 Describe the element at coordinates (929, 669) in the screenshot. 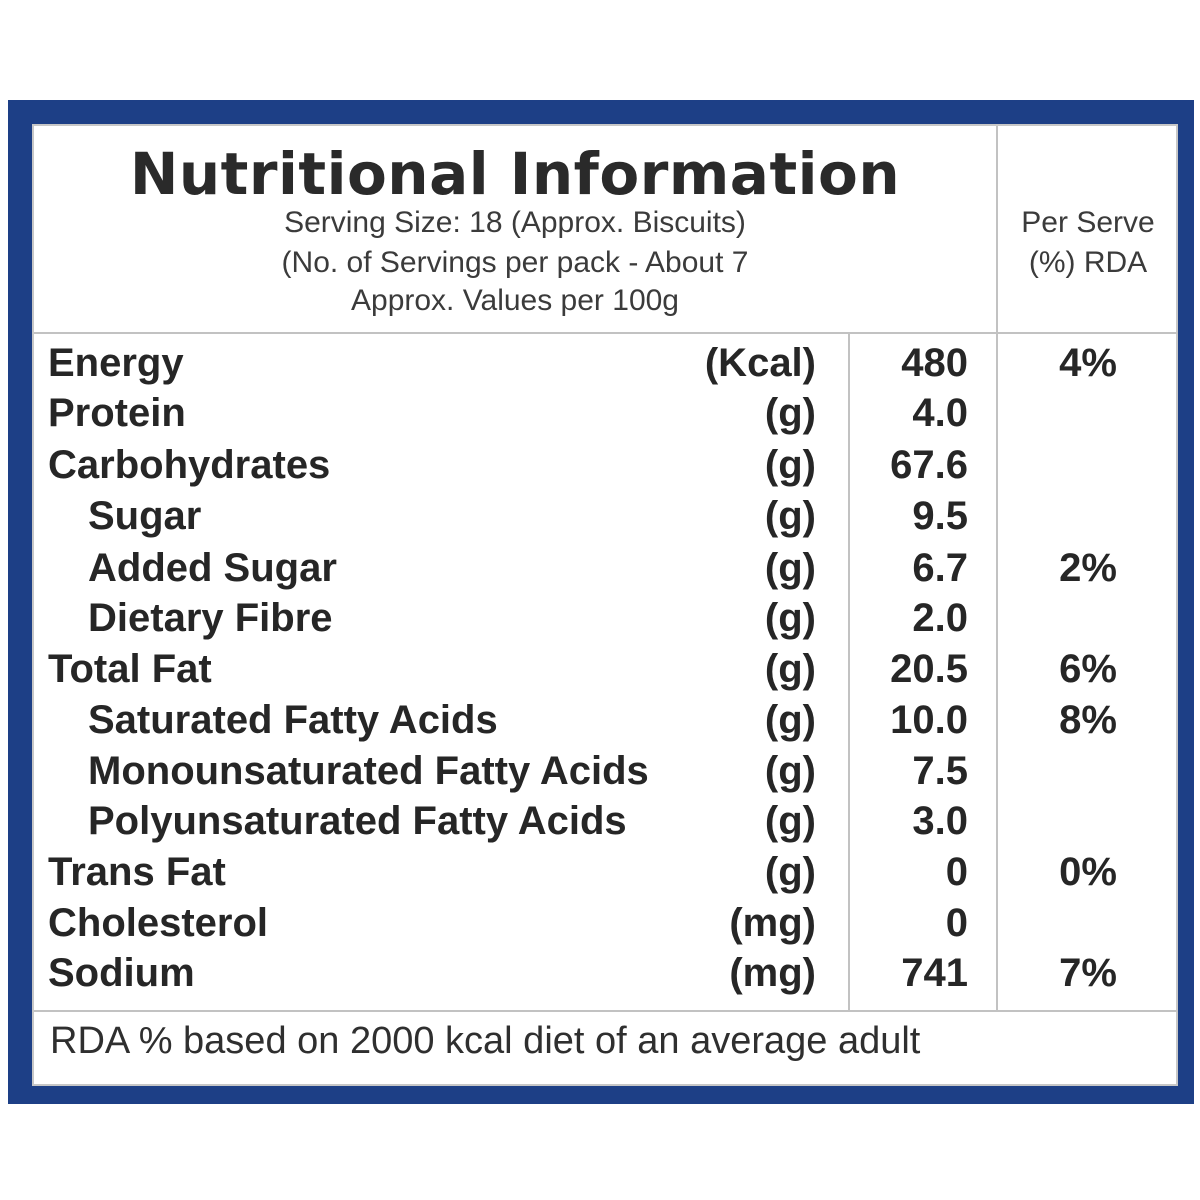

I see `nutrient-value: 20.5` at that location.